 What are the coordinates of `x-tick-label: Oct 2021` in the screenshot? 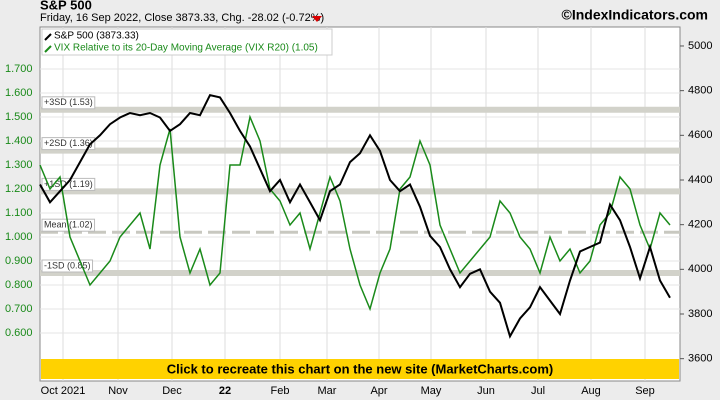 It's located at (63, 391).